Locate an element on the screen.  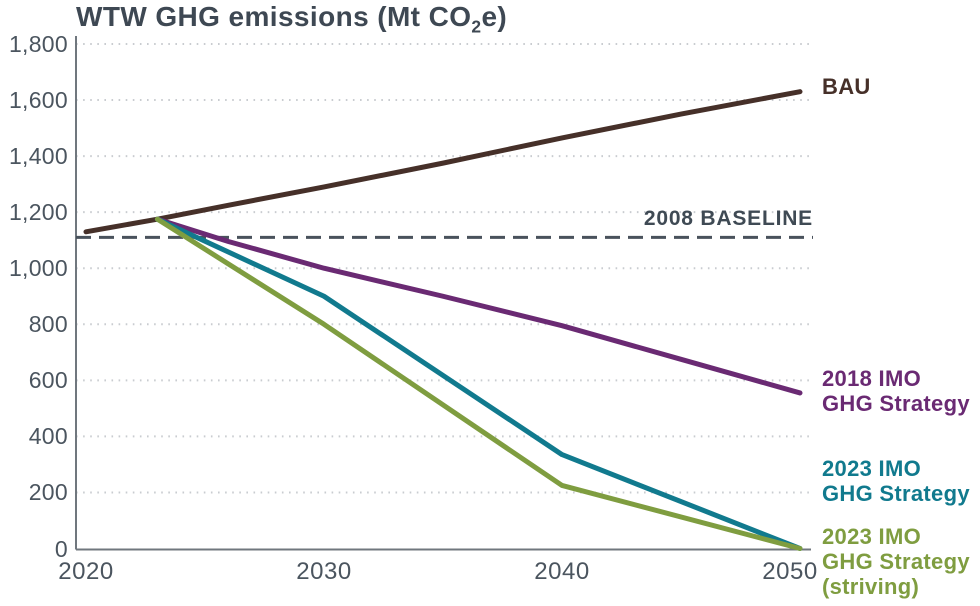
chart-title-subscript: 2 is located at coordinates (476, 26).